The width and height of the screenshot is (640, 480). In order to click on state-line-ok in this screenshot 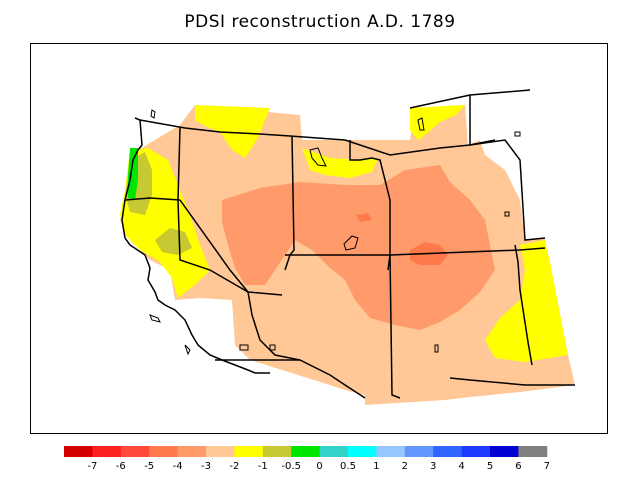, I will do `click(512, 381)`.